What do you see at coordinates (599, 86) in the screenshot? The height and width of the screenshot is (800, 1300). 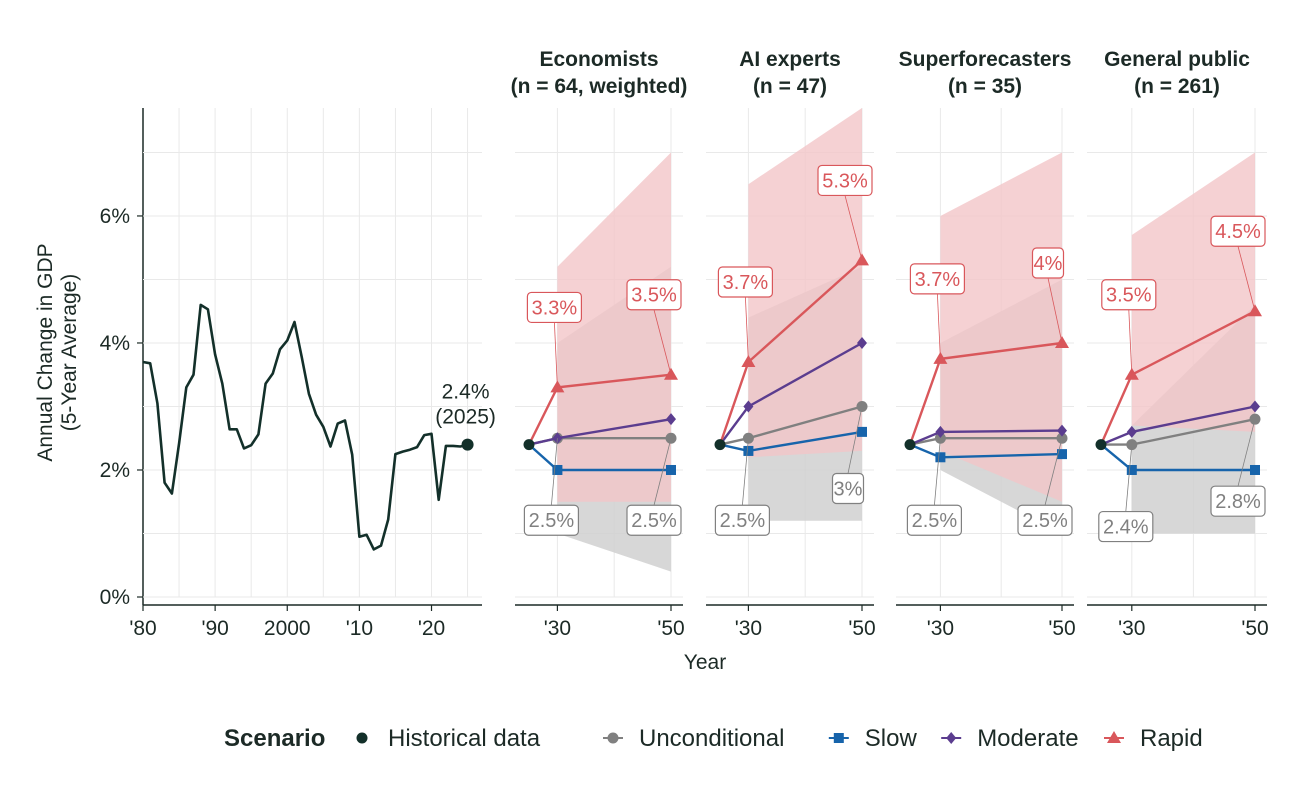 I see `facet-title-1: (n = 64, weighted)` at bounding box center [599, 86].